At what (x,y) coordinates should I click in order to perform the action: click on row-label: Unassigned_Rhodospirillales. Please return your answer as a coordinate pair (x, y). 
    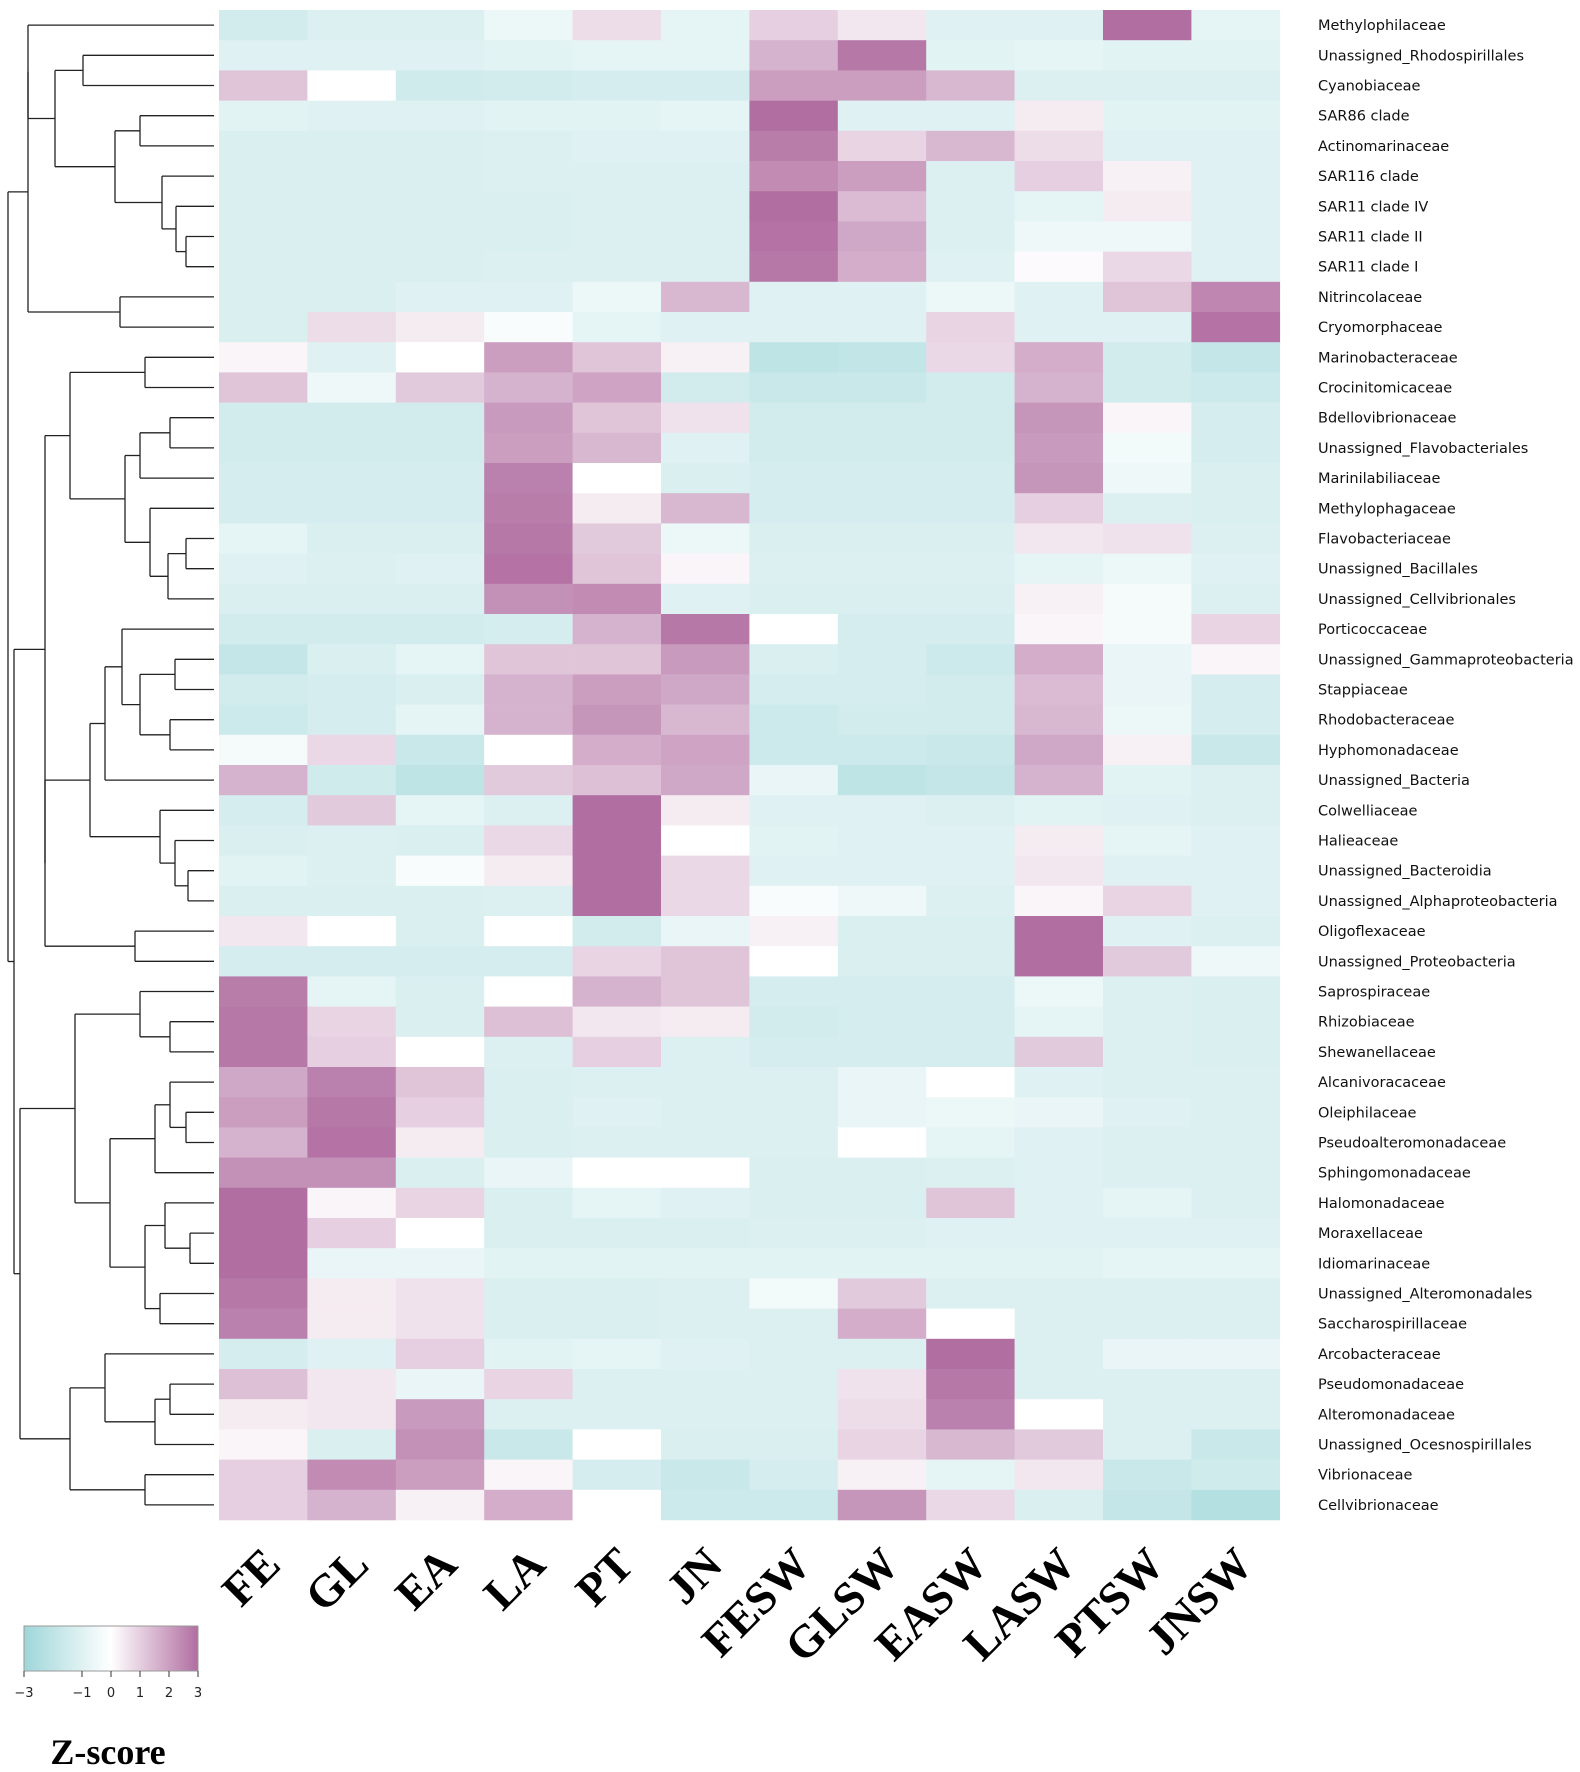
    Looking at the image, I should click on (1421, 56).